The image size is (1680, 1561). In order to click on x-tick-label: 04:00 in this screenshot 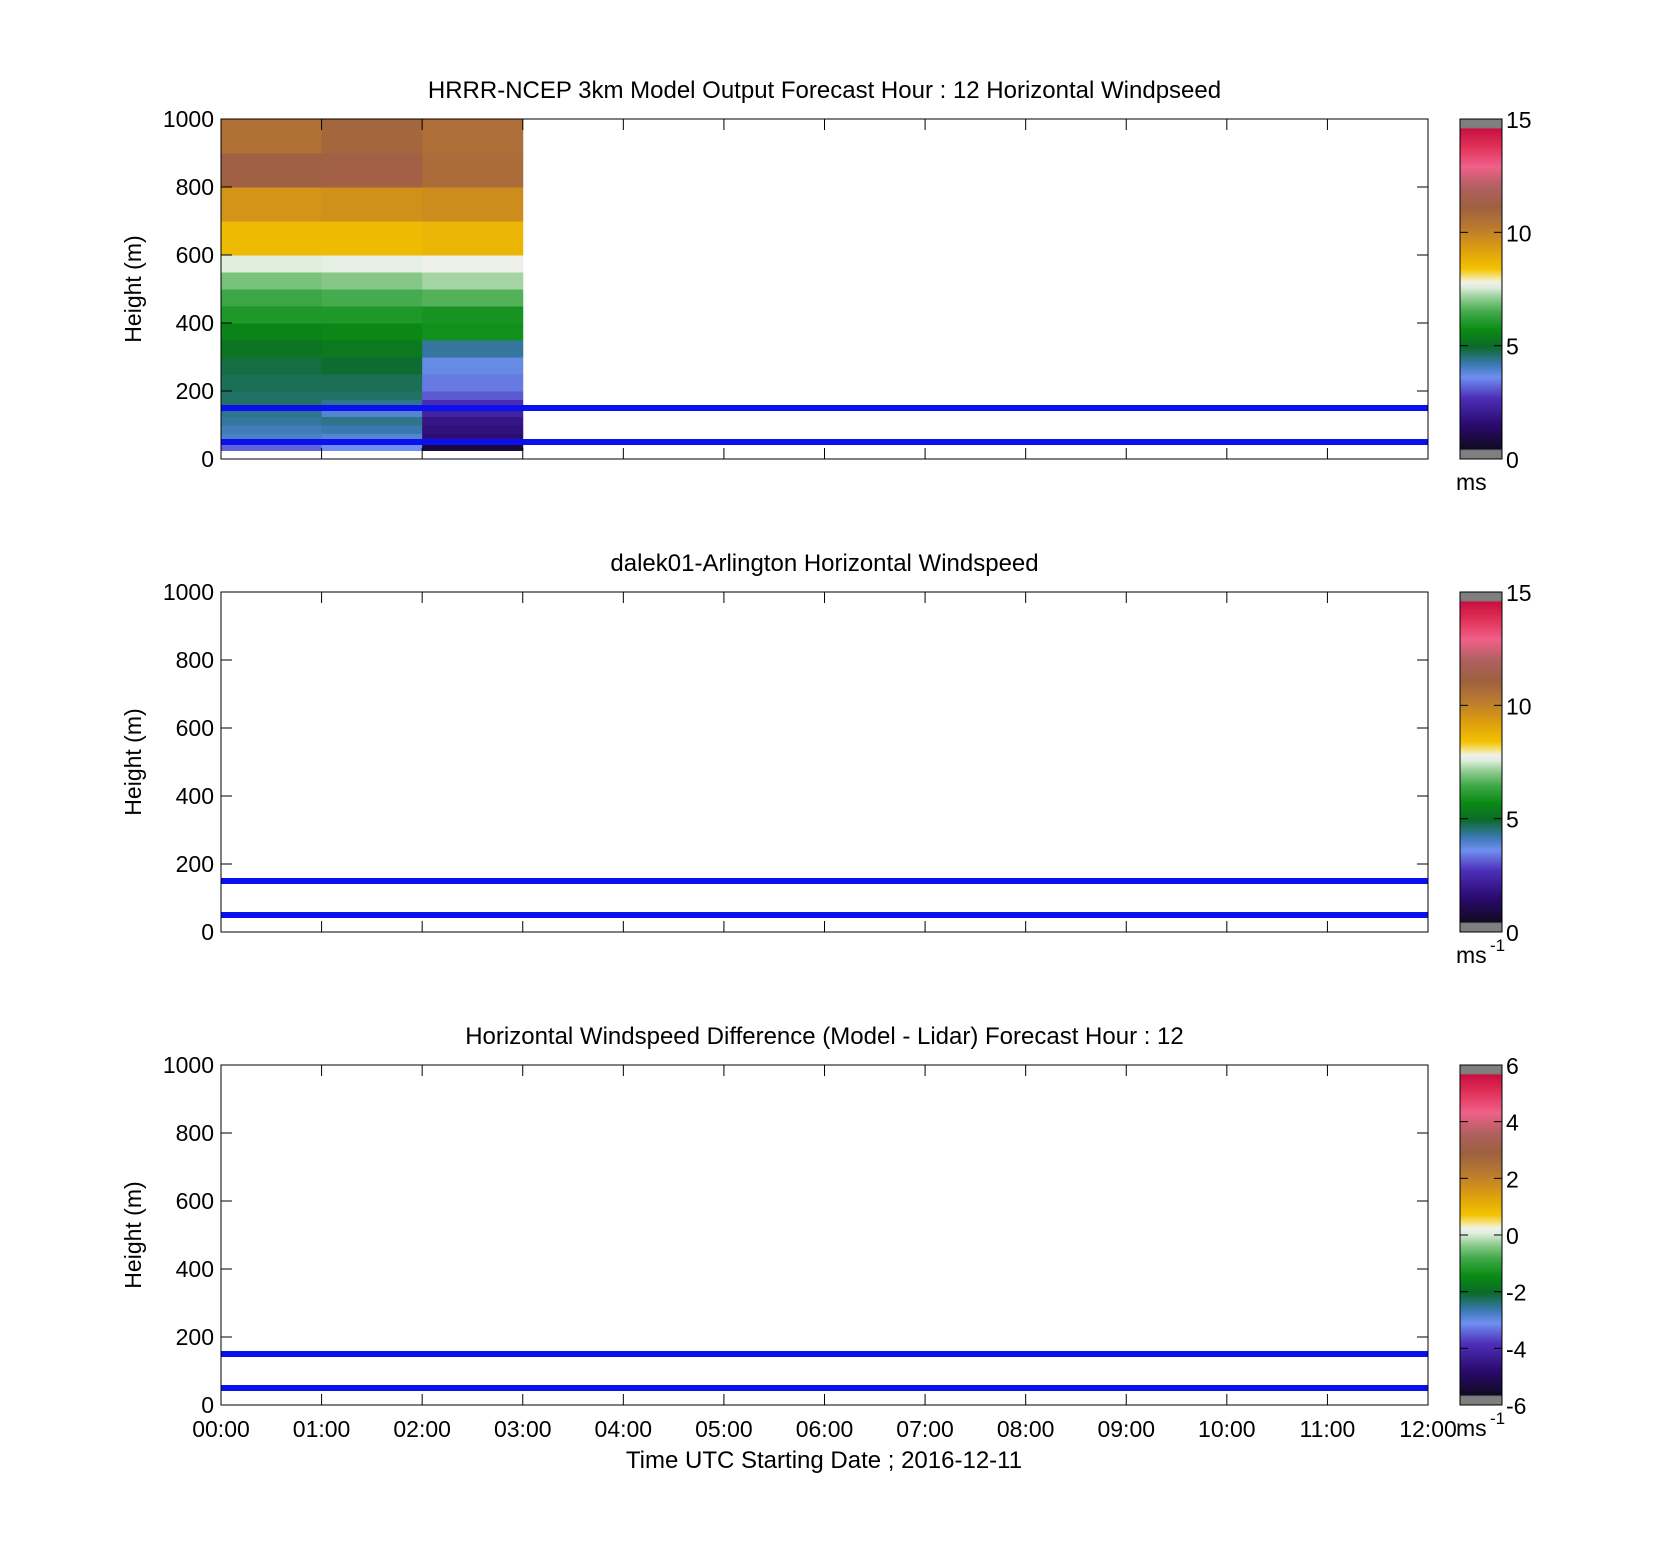, I will do `click(624, 1429)`.